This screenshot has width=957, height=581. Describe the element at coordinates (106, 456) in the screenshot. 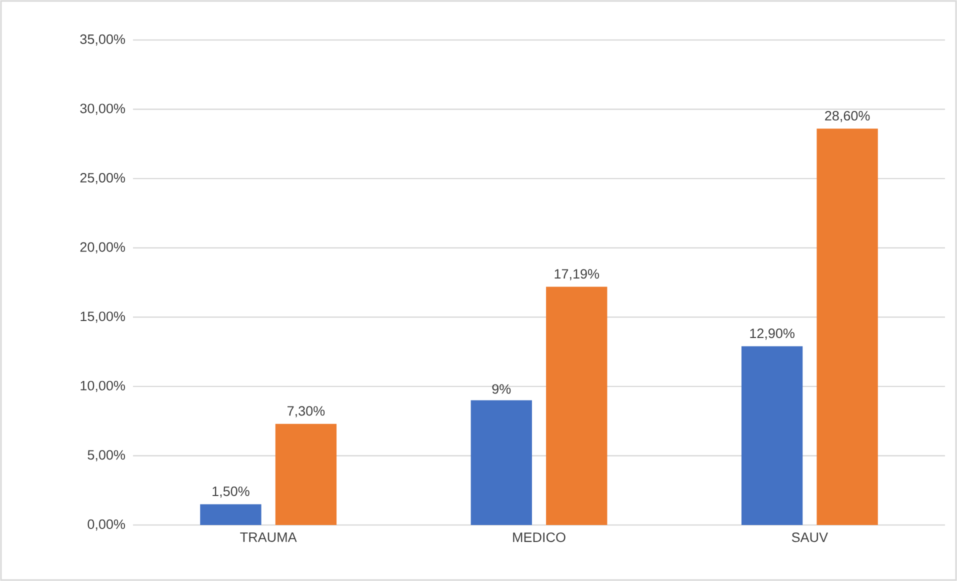

I see `y-tick-label: 5,00%` at that location.